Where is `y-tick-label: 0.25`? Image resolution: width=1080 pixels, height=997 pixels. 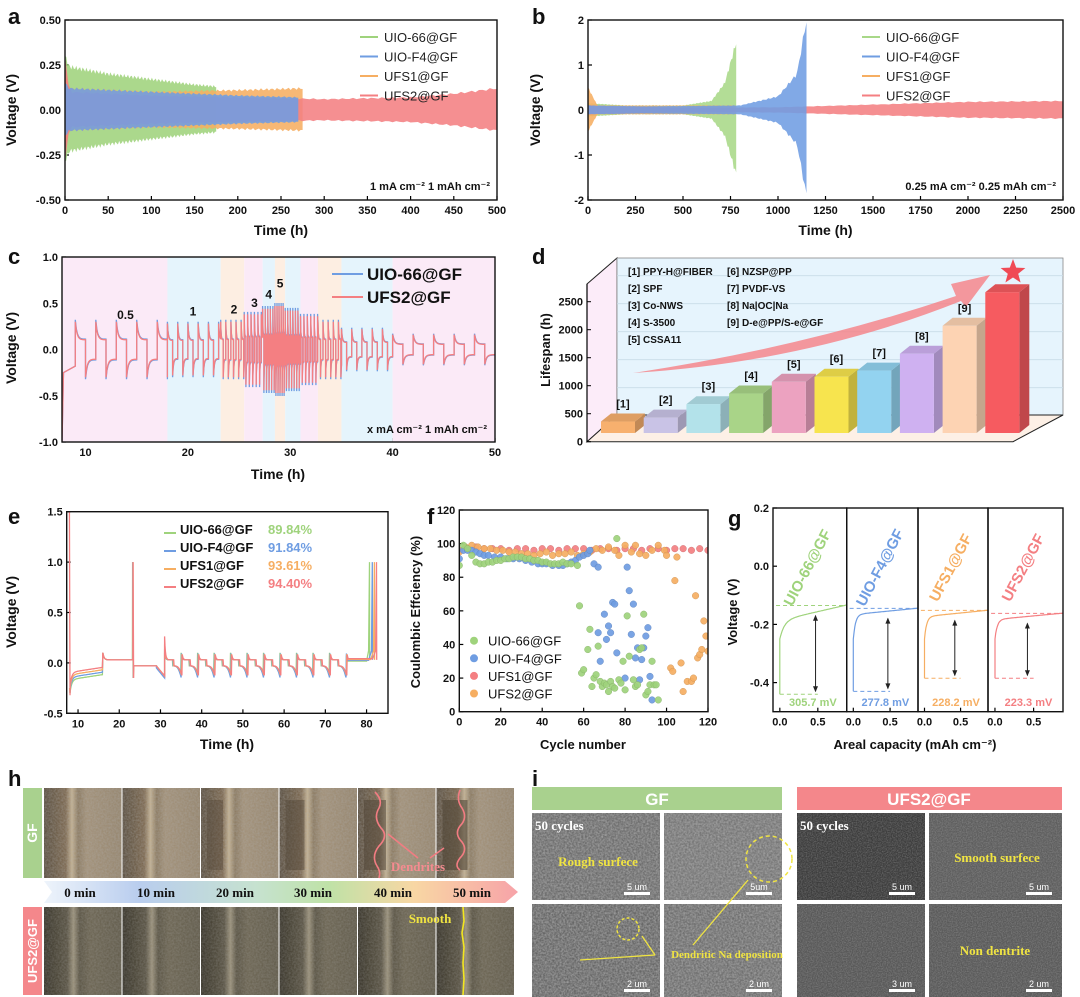 y-tick-label: 0.25 is located at coordinates (50, 66).